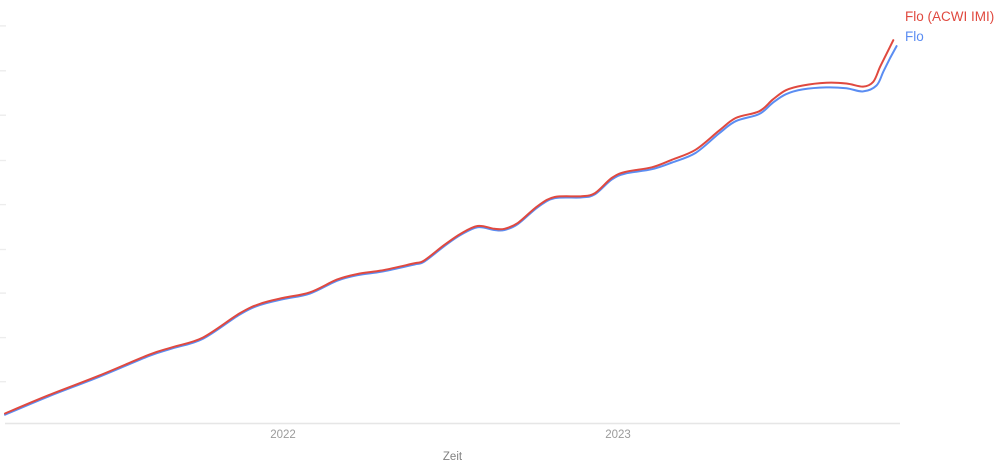  Describe the element at coordinates (283, 435) in the screenshot. I see `x-axis-tick-label: 2022` at that location.